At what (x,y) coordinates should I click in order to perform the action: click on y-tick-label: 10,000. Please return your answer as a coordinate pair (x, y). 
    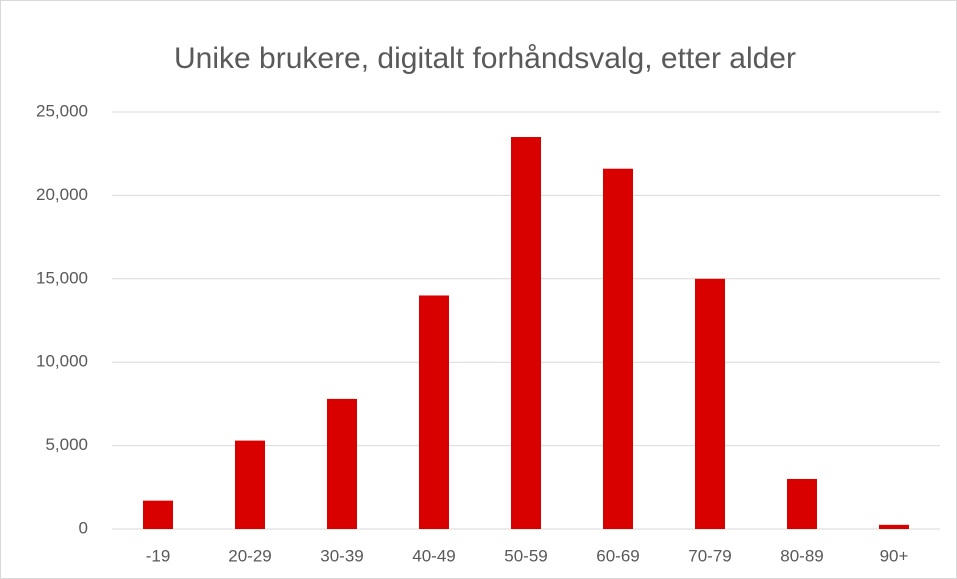
    Looking at the image, I should click on (62, 361).